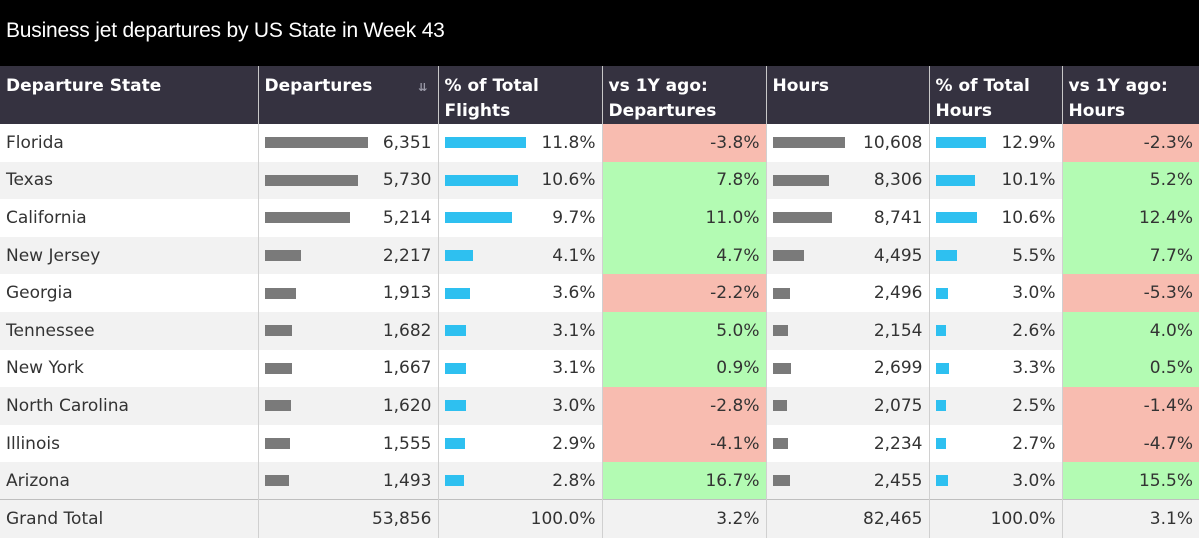 Image resolution: width=1199 pixels, height=540 pixels. I want to click on yoy-hours-cell: 4.0%, so click(1130, 330).